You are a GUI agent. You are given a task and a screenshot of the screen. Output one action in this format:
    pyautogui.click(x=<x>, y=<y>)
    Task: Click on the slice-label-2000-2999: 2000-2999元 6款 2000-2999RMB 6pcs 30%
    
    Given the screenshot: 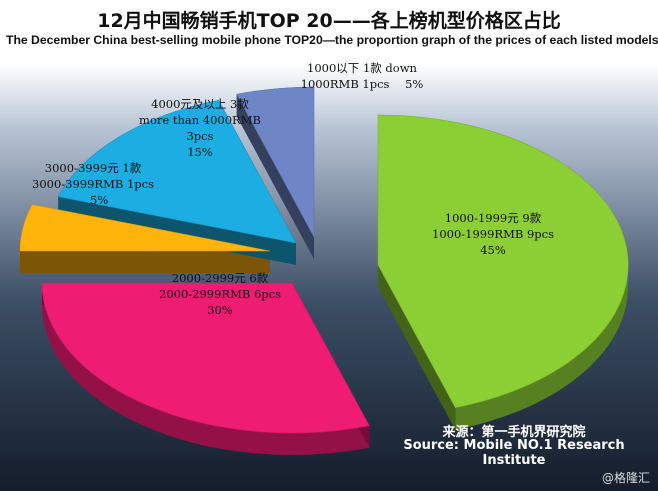 What is the action you would take?
    pyautogui.click(x=220, y=294)
    